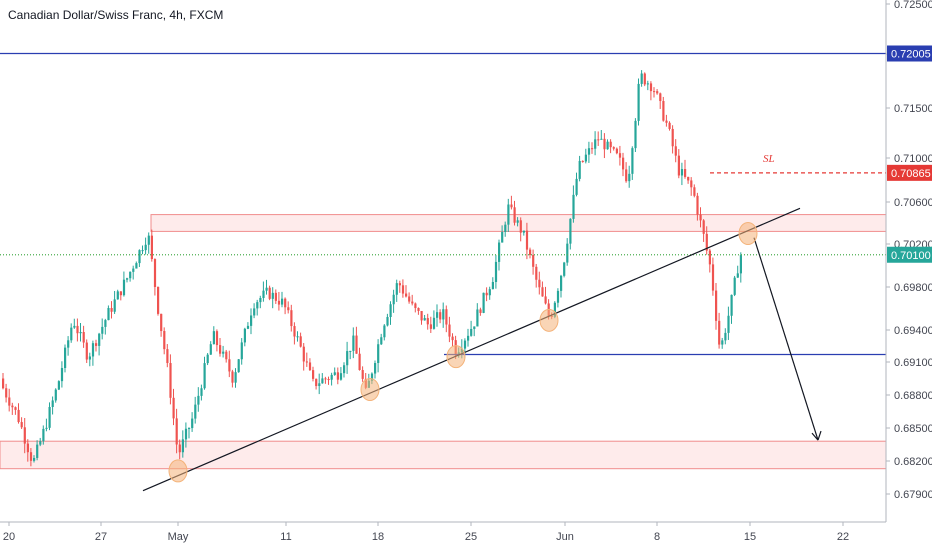  I want to click on stop-loss-tag, so click(909, 172).